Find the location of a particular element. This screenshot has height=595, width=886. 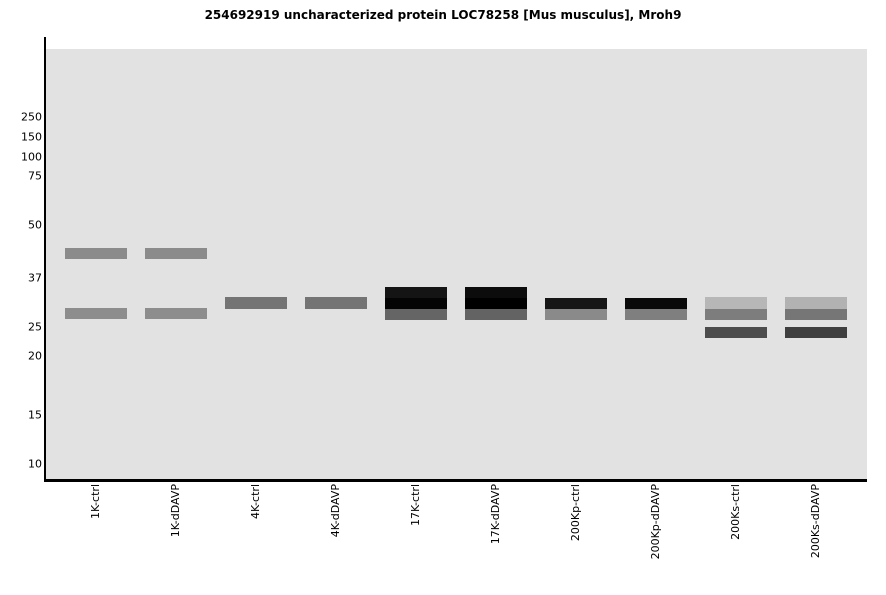

y-tick-label: 50 is located at coordinates (35, 225).